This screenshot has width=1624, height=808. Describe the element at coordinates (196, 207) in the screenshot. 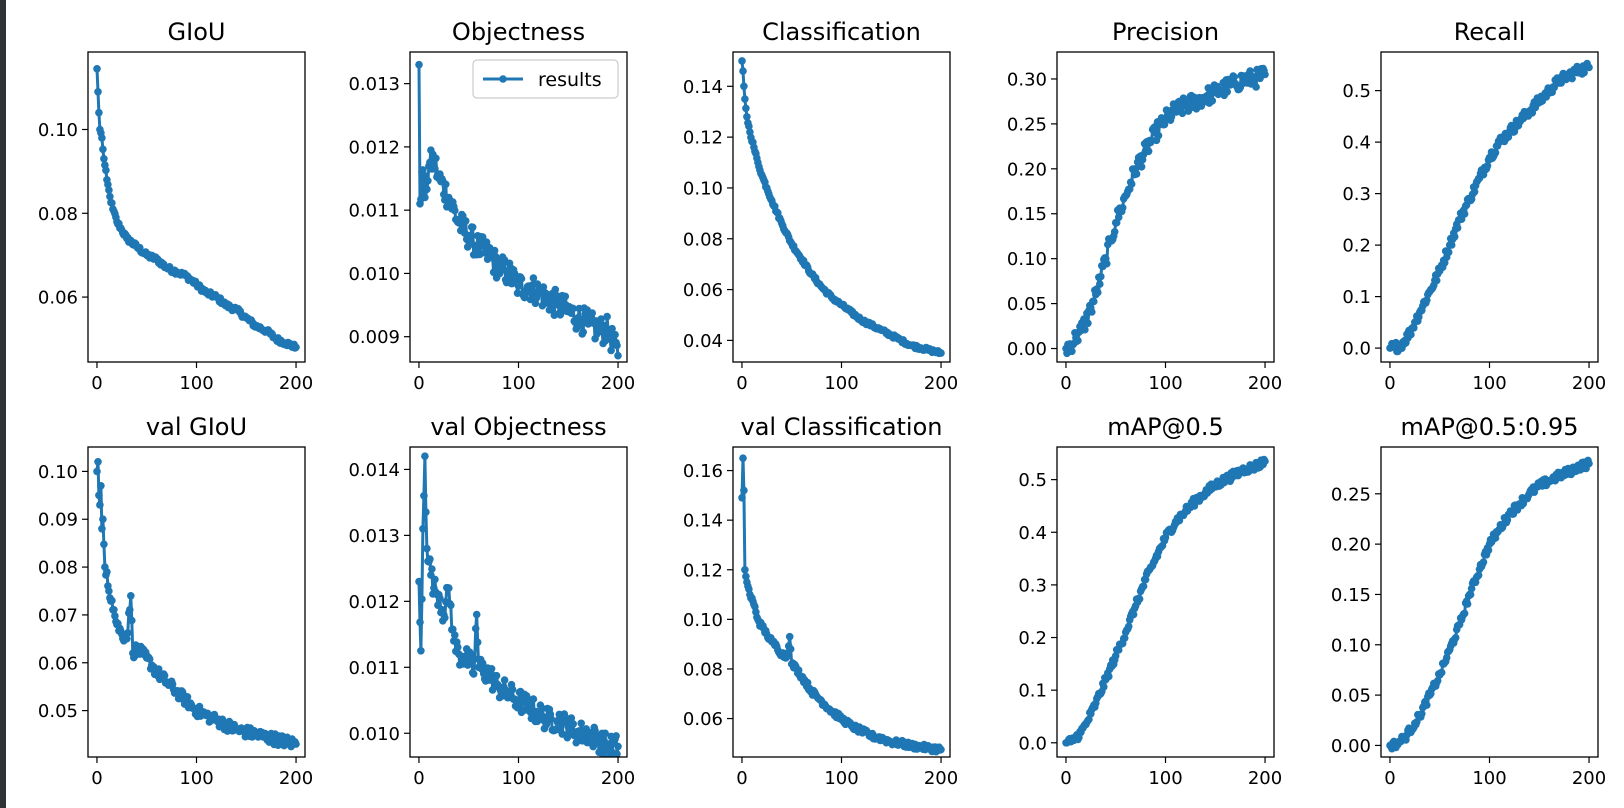

I see `axes-frame` at that location.